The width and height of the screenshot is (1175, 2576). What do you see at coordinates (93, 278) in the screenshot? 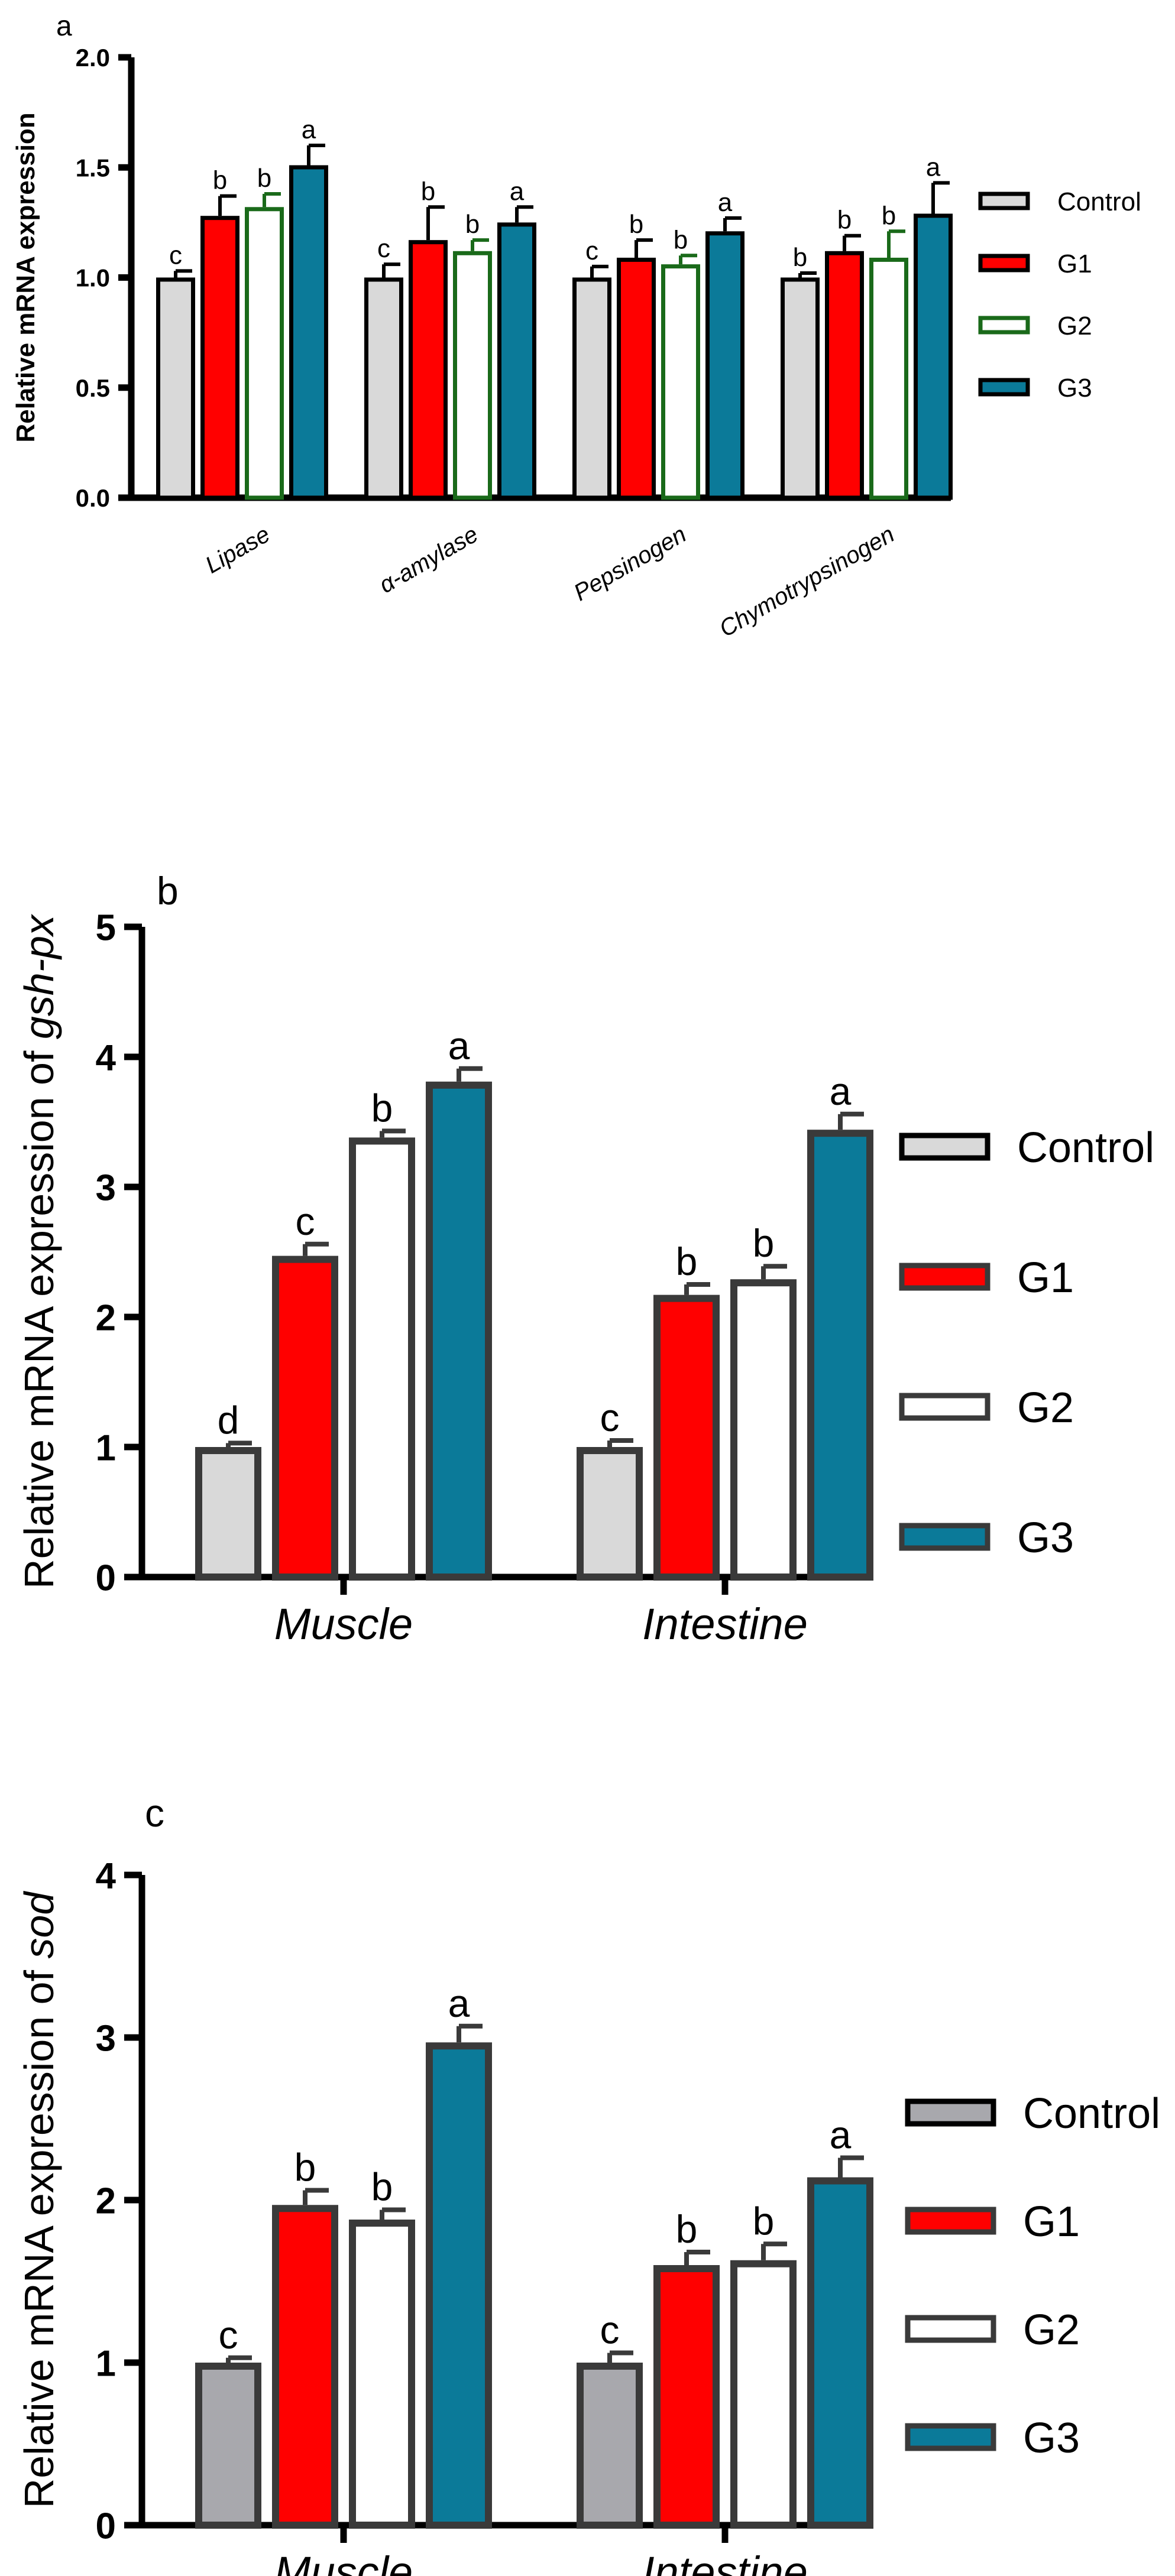
I see `y-tick-label: 1.0` at bounding box center [93, 278].